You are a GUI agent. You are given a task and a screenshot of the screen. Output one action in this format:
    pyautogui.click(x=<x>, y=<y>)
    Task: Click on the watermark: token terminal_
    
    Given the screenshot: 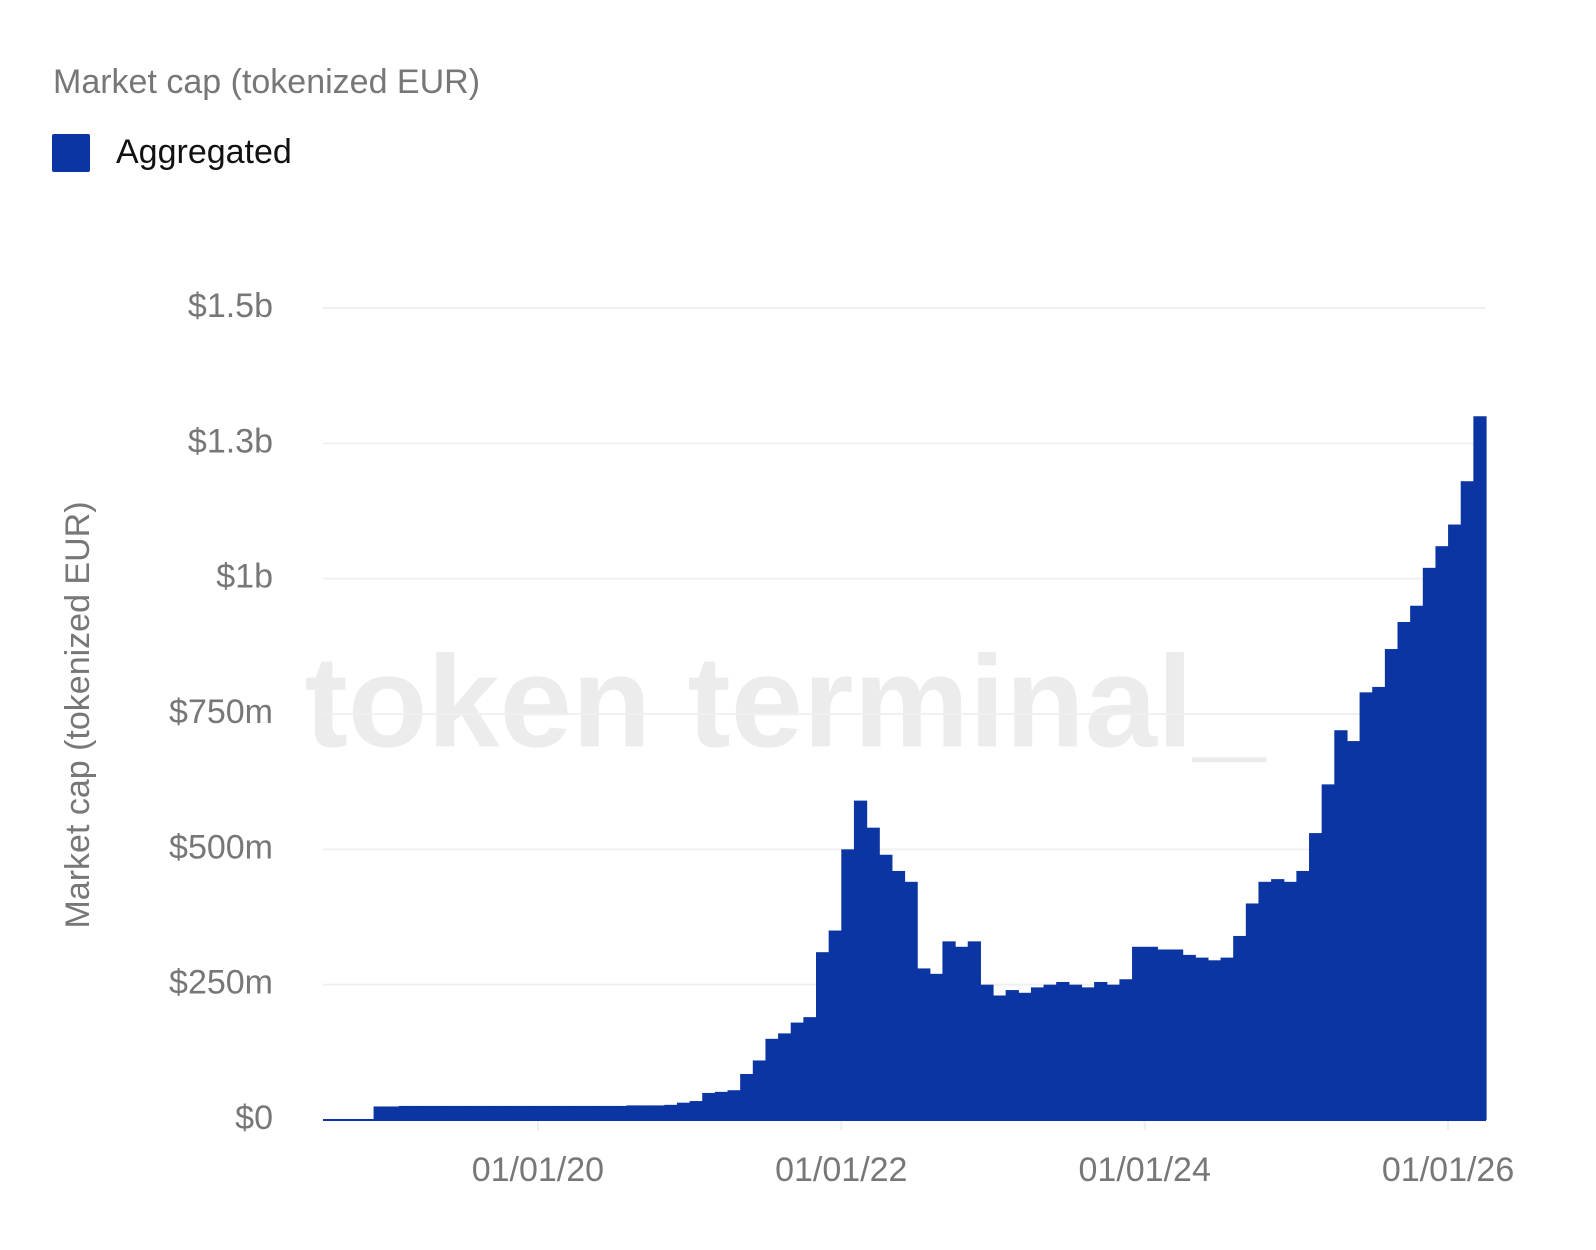 What is the action you would take?
    pyautogui.click(x=786, y=701)
    